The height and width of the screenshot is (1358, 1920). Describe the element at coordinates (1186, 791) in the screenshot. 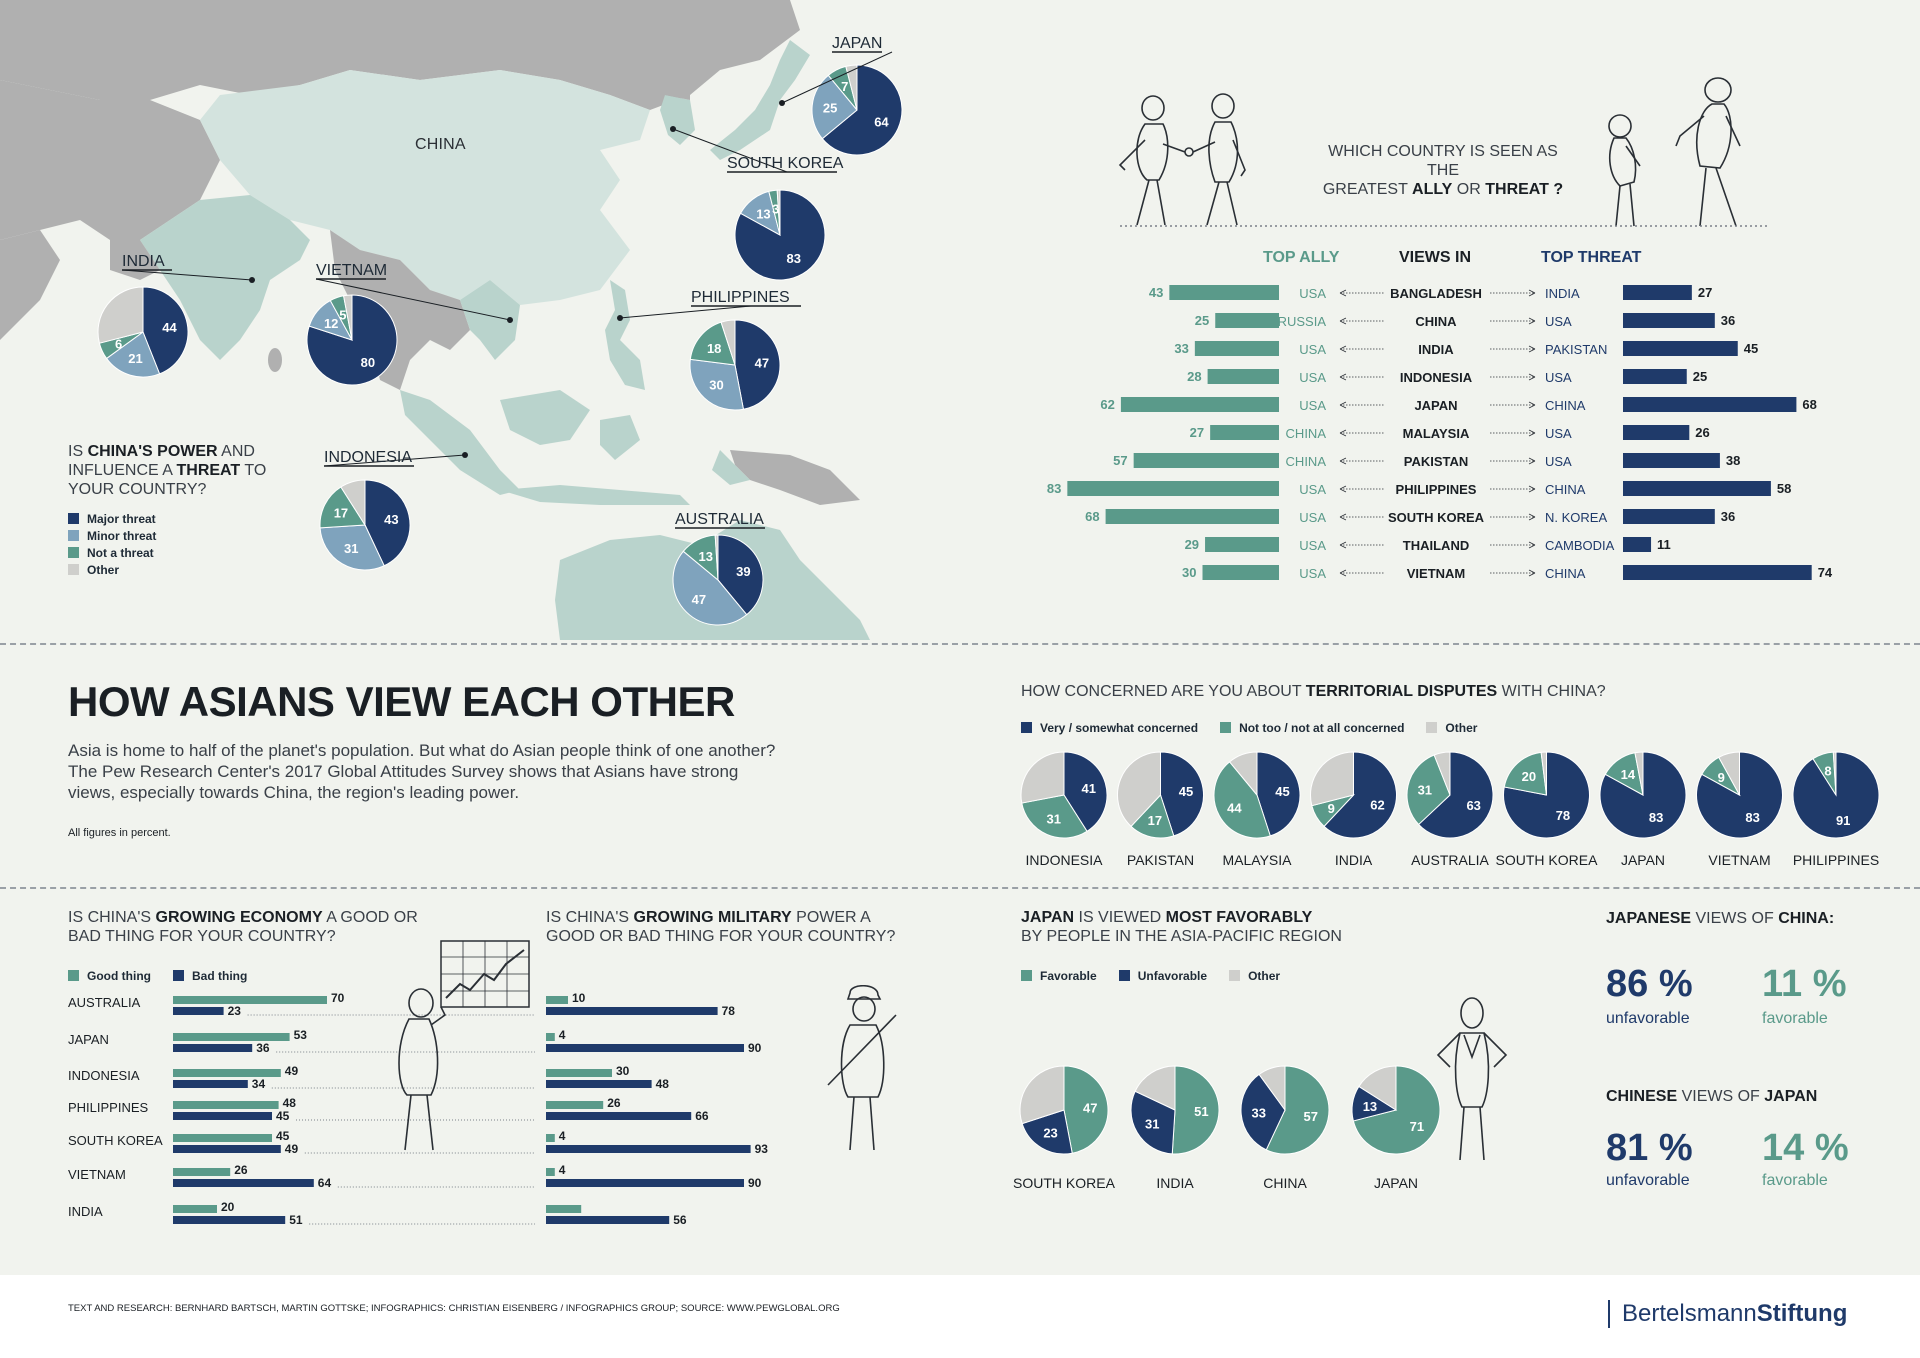

I see `dispute-pakistan-label-0: 45` at that location.